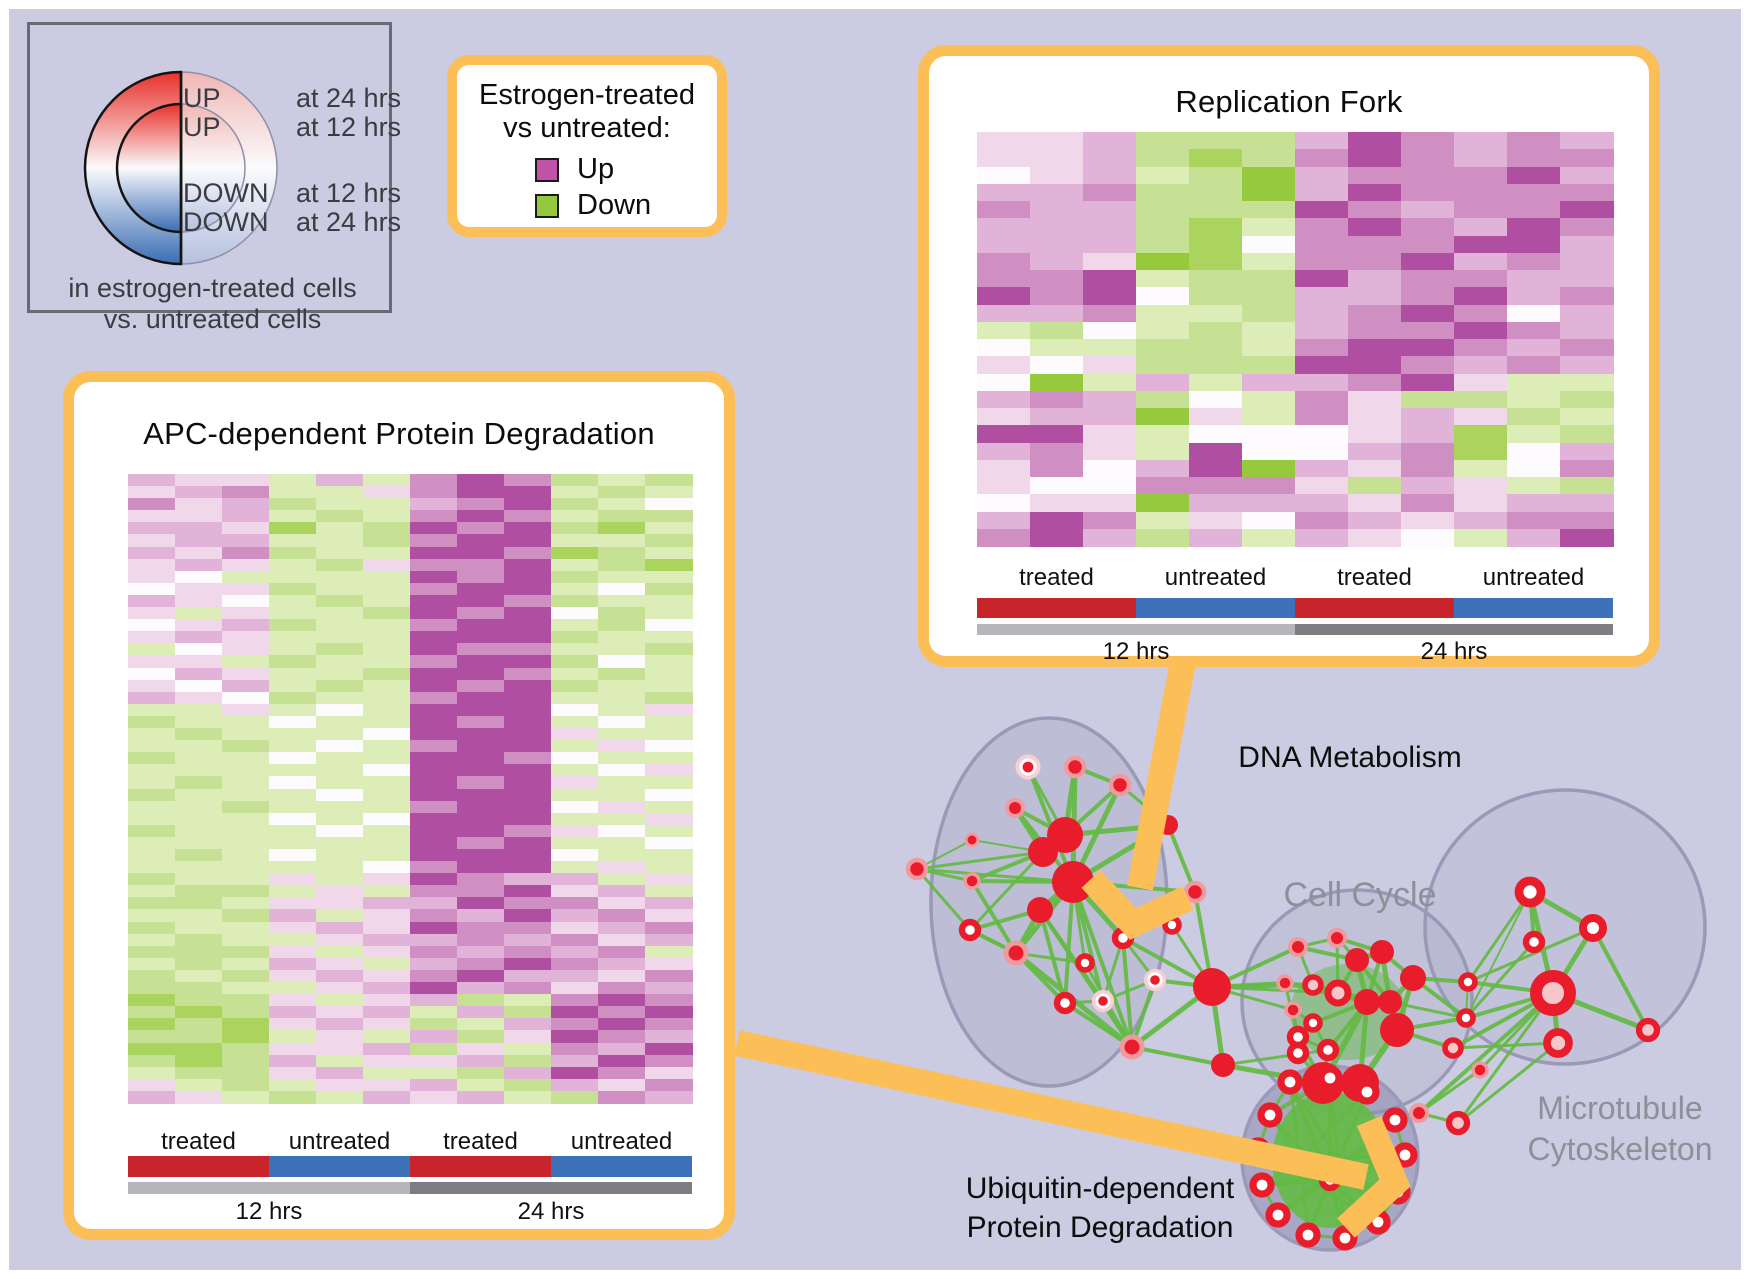 Image resolution: width=1750 pixels, height=1279 pixels. I want to click on estrogen-legend-title-line2: vs untreated:, so click(587, 128).